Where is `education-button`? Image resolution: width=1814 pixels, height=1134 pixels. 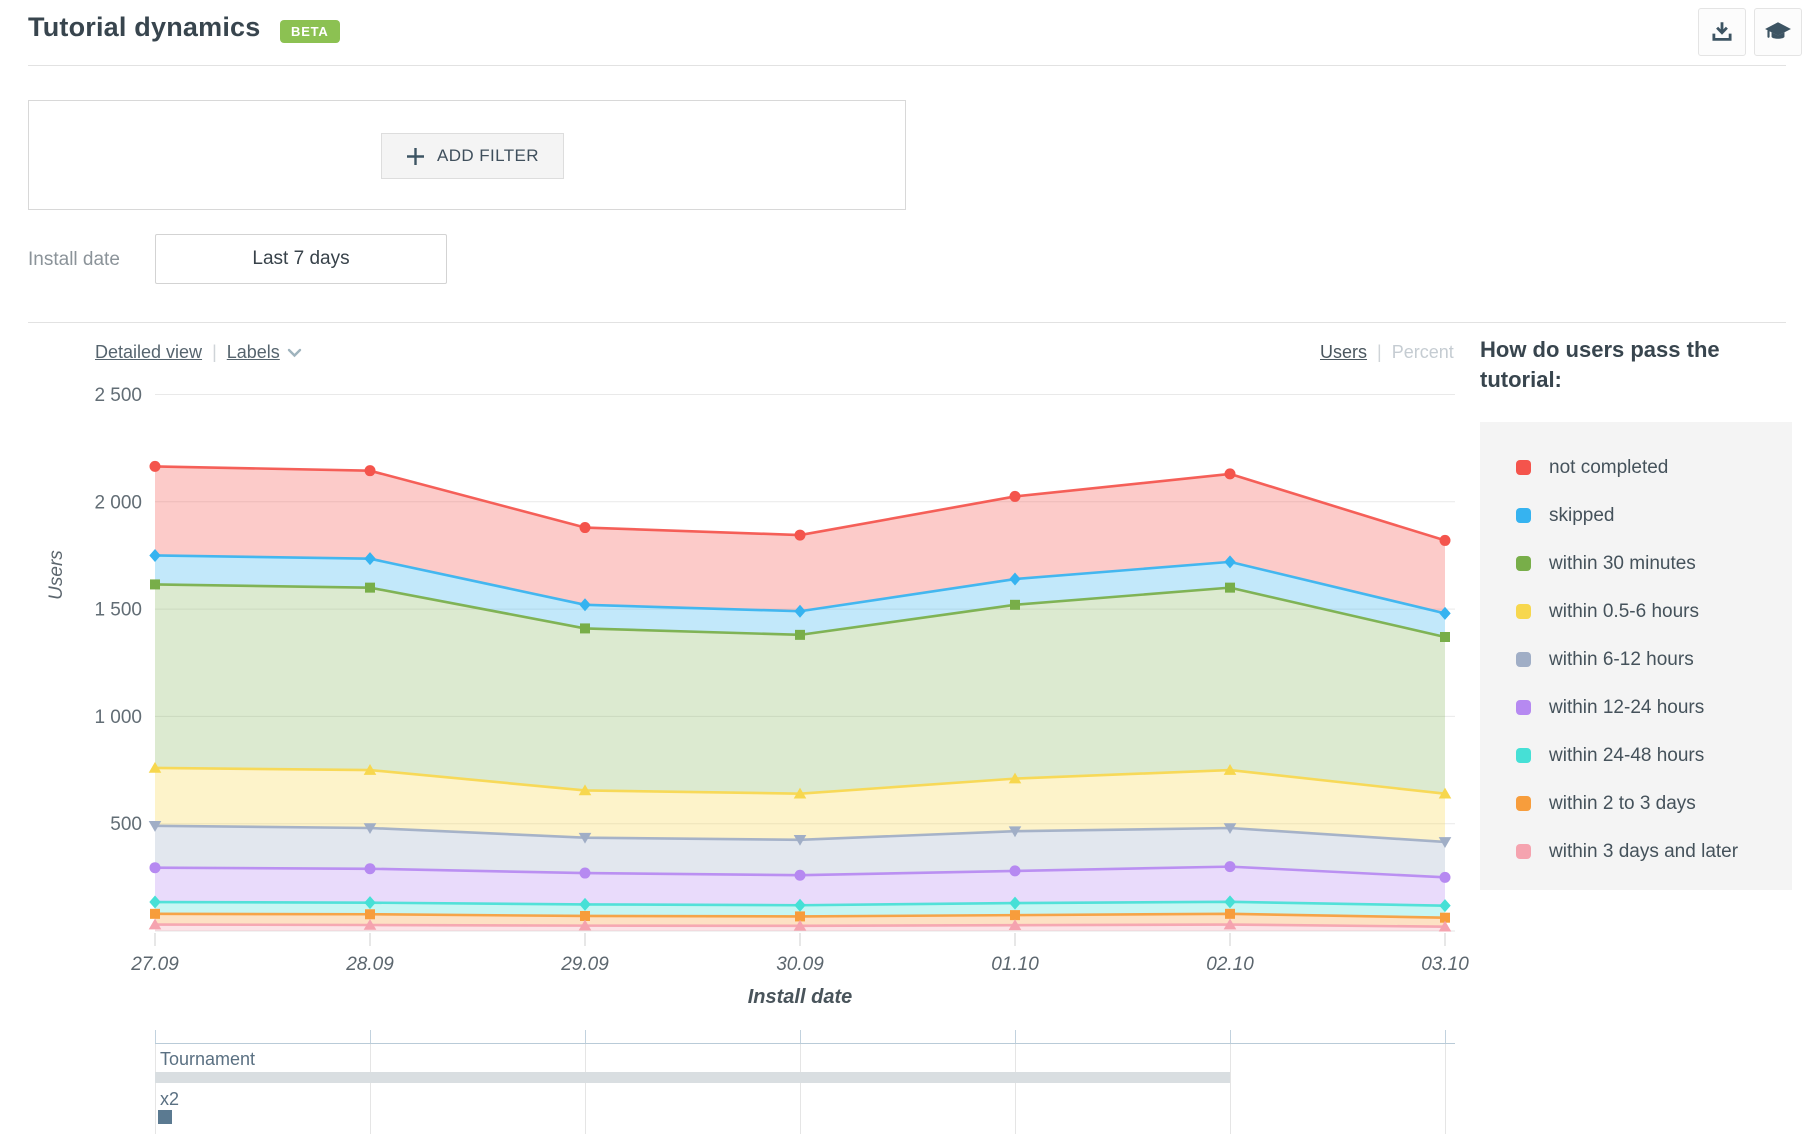 education-button is located at coordinates (1778, 32).